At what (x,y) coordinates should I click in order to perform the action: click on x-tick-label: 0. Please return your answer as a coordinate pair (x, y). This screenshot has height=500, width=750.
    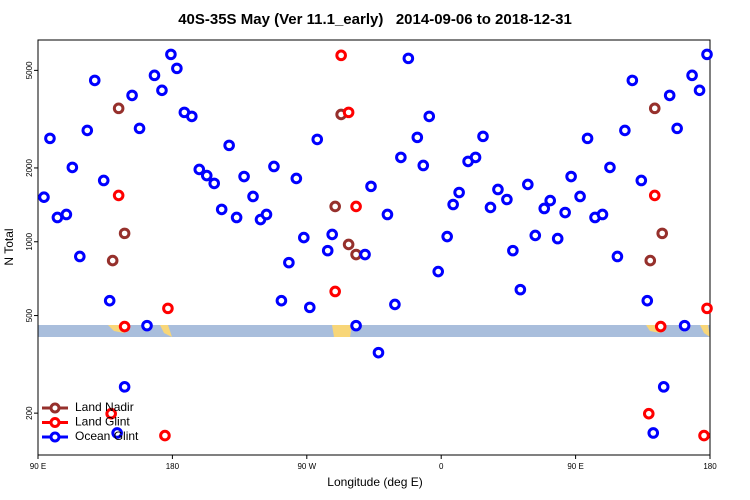
    Looking at the image, I should click on (441, 466).